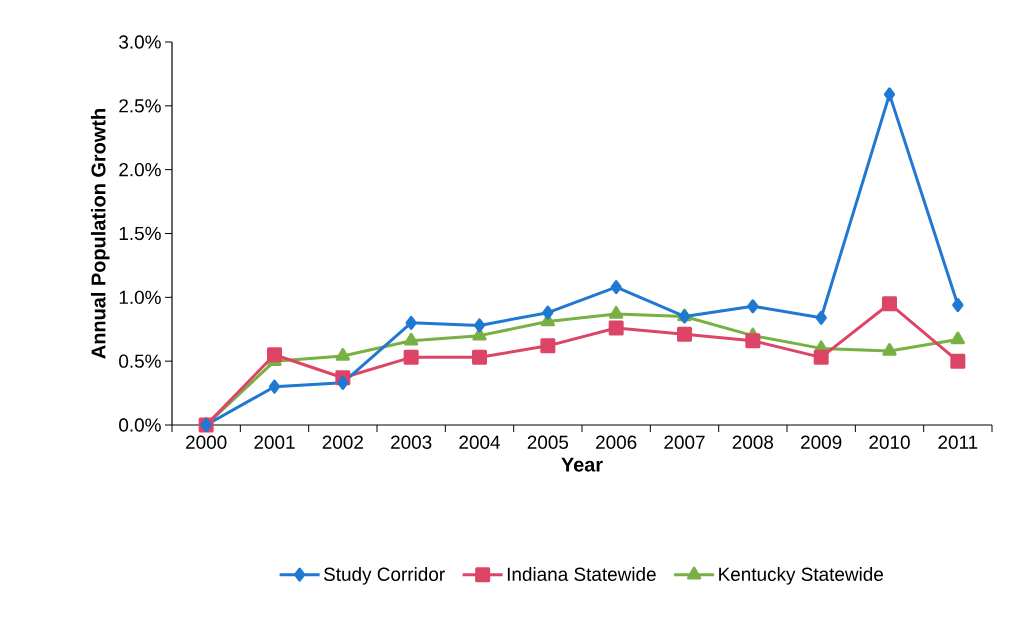 Image resolution: width=1021 pixels, height=620 pixels. What do you see at coordinates (384, 576) in the screenshot?
I see `legend-label: Study Corridor` at bounding box center [384, 576].